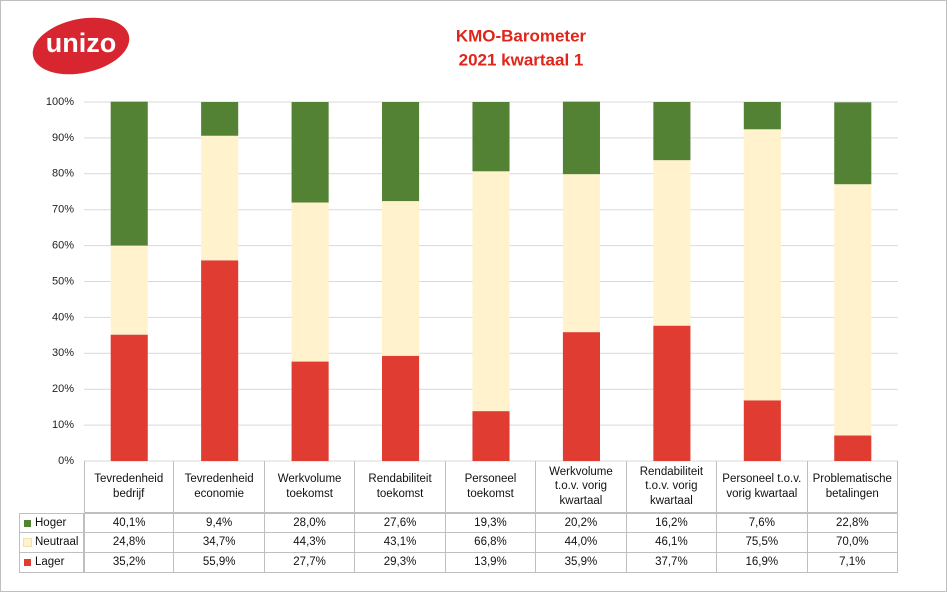 The height and width of the screenshot is (592, 947). What do you see at coordinates (672, 563) in the screenshot?
I see `value-label: 37,7%` at bounding box center [672, 563].